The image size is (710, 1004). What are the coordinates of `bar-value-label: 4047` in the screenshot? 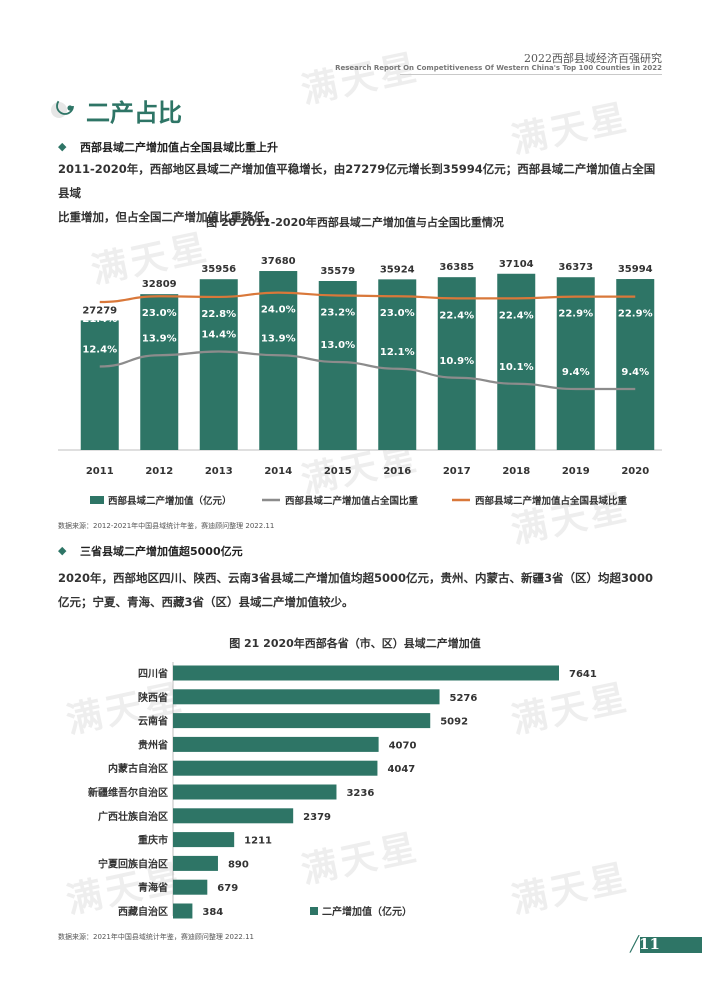 It's located at (401, 769).